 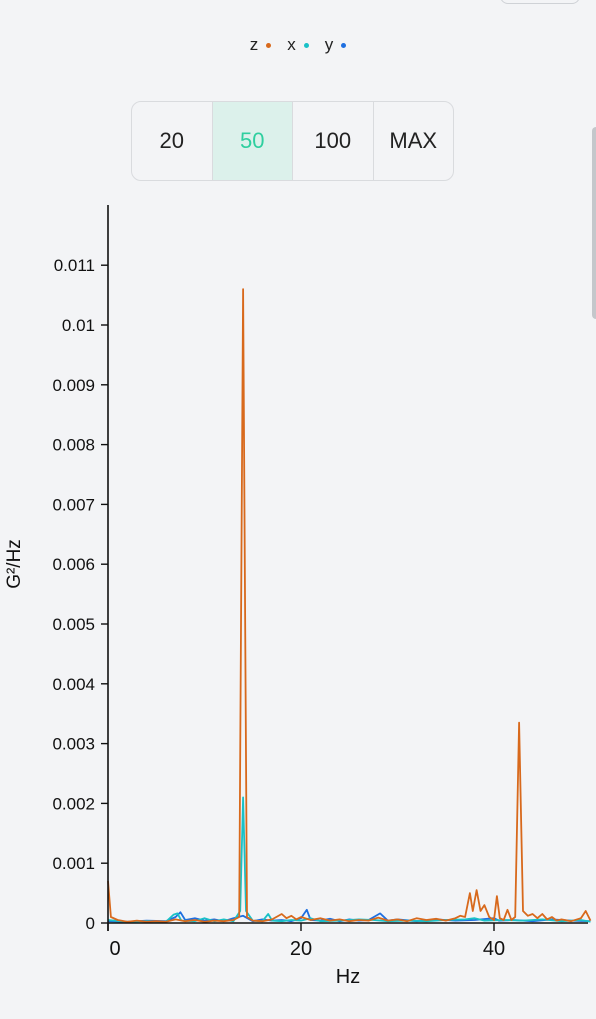 I want to click on x-axis-label: Hz, so click(x=348, y=977).